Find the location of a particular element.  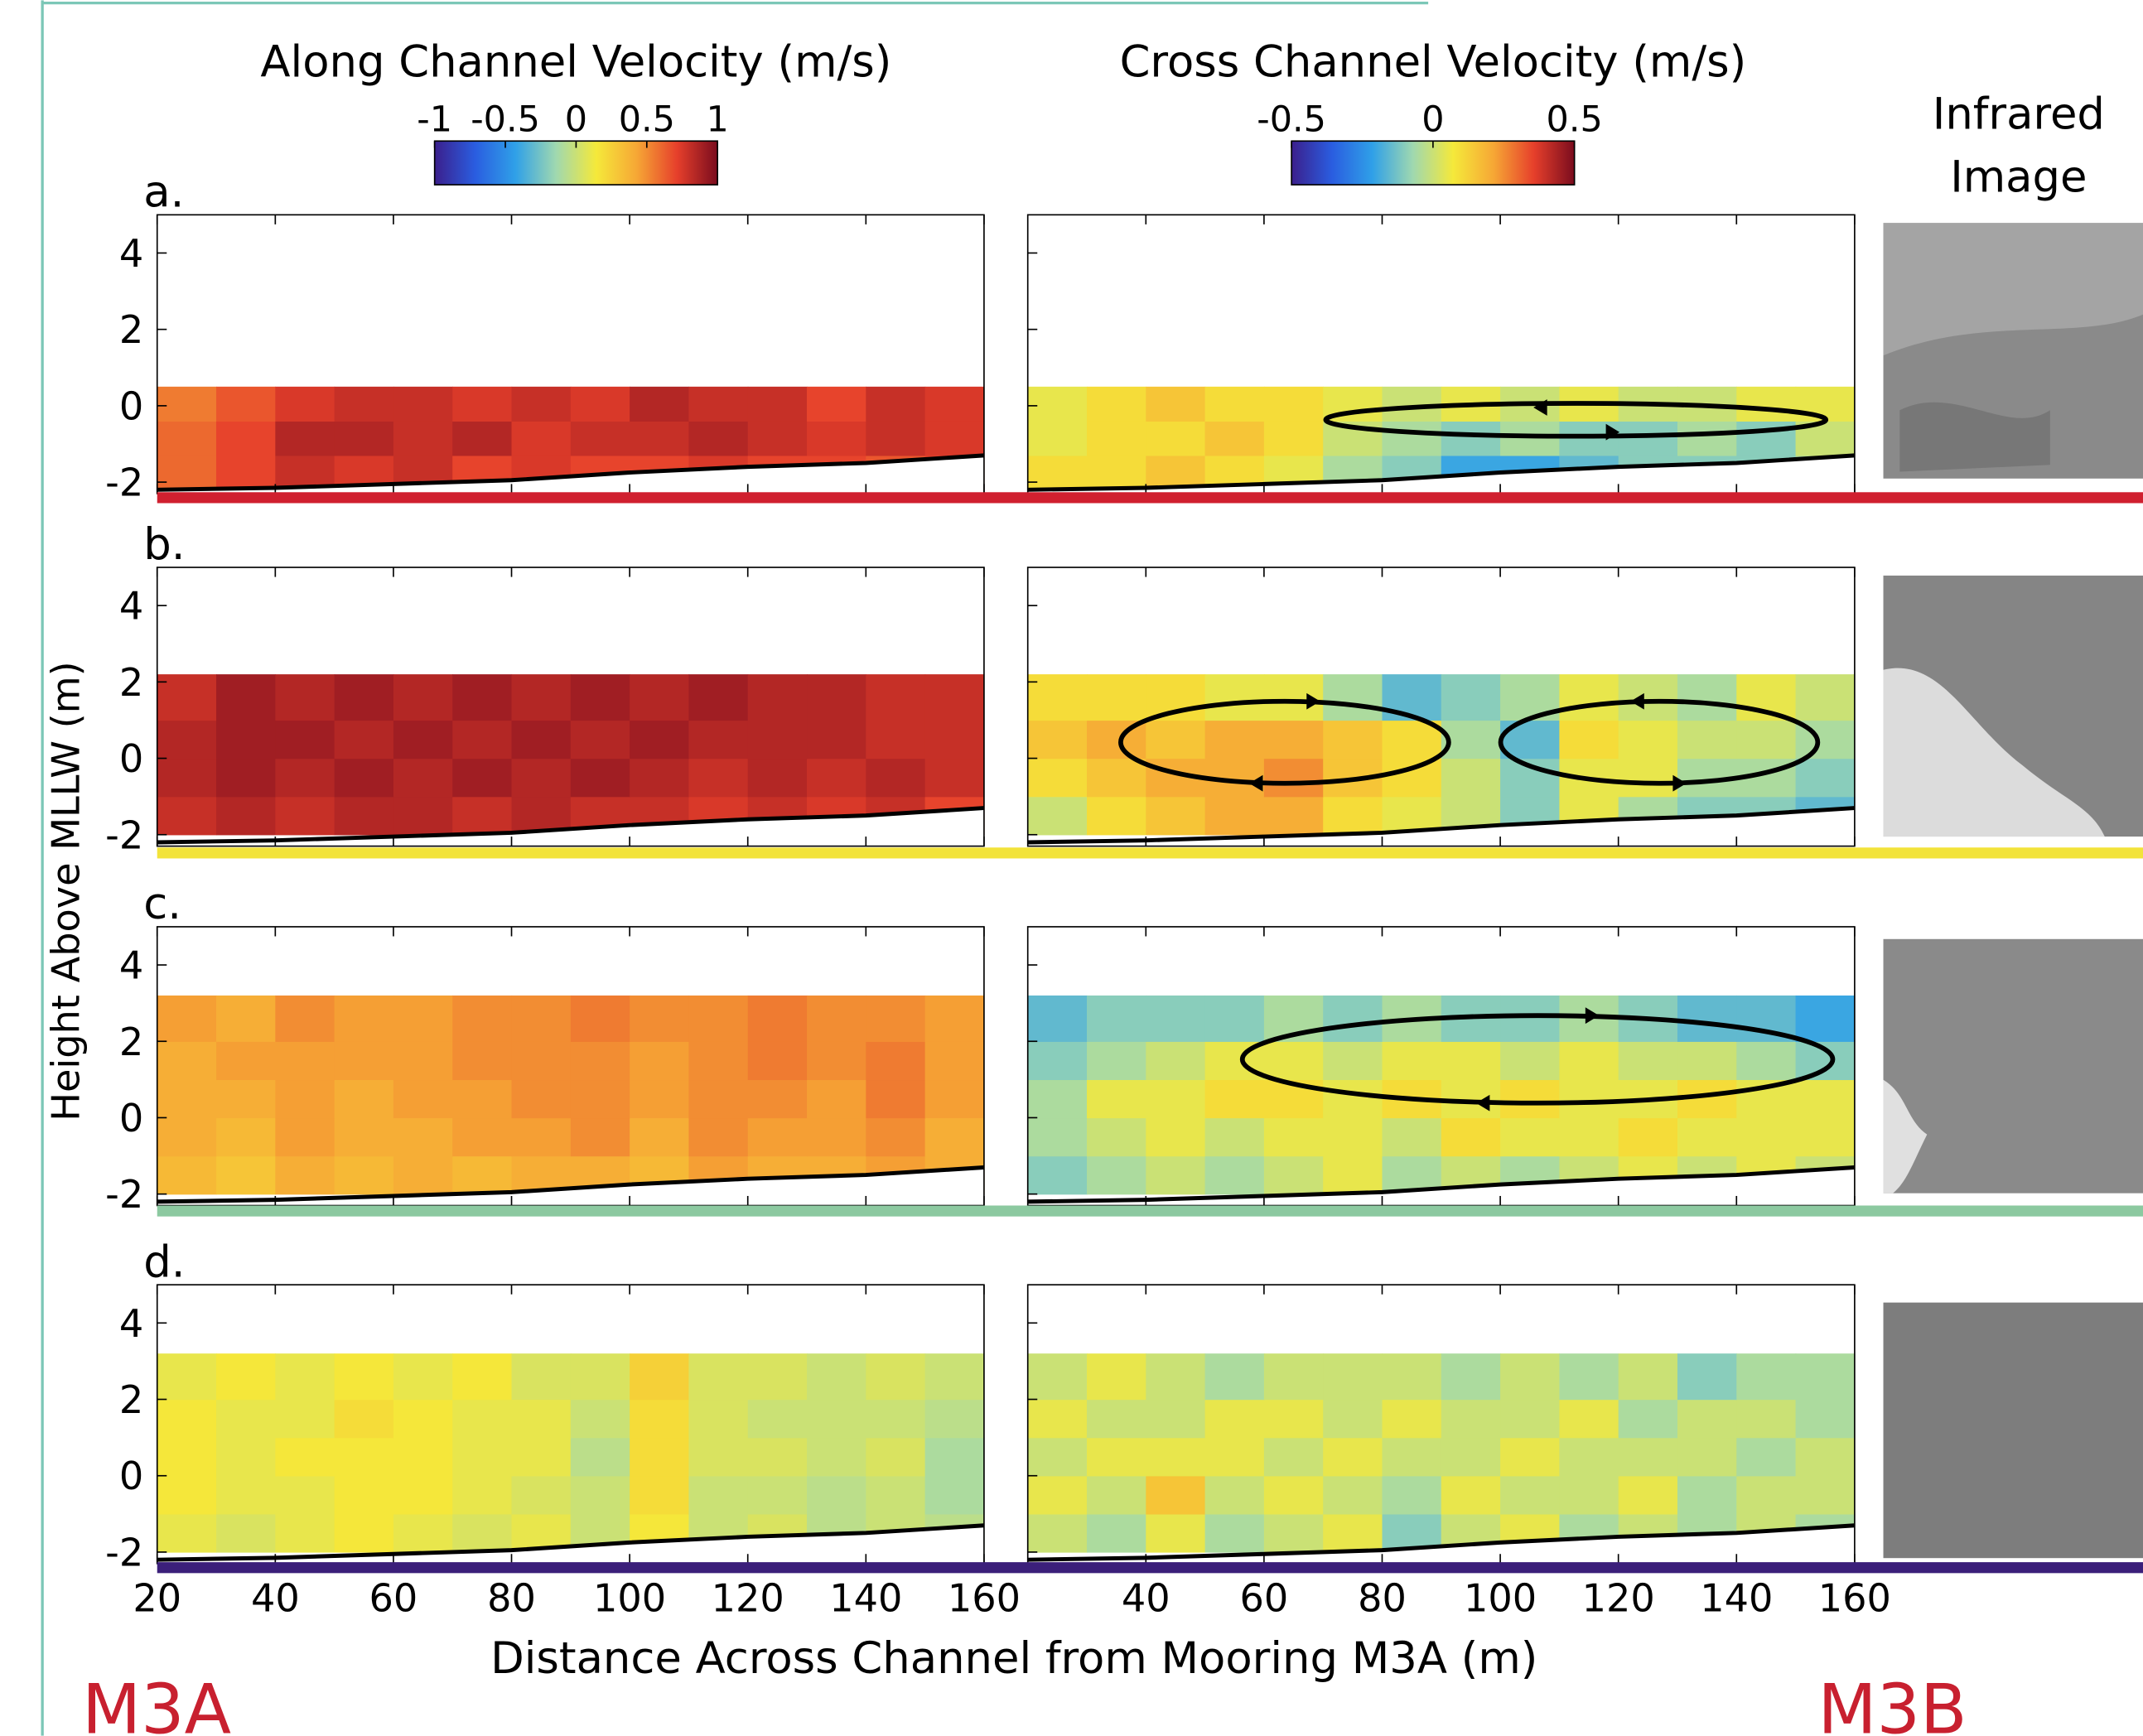

circulation-ellipse is located at coordinates (1284, 742).